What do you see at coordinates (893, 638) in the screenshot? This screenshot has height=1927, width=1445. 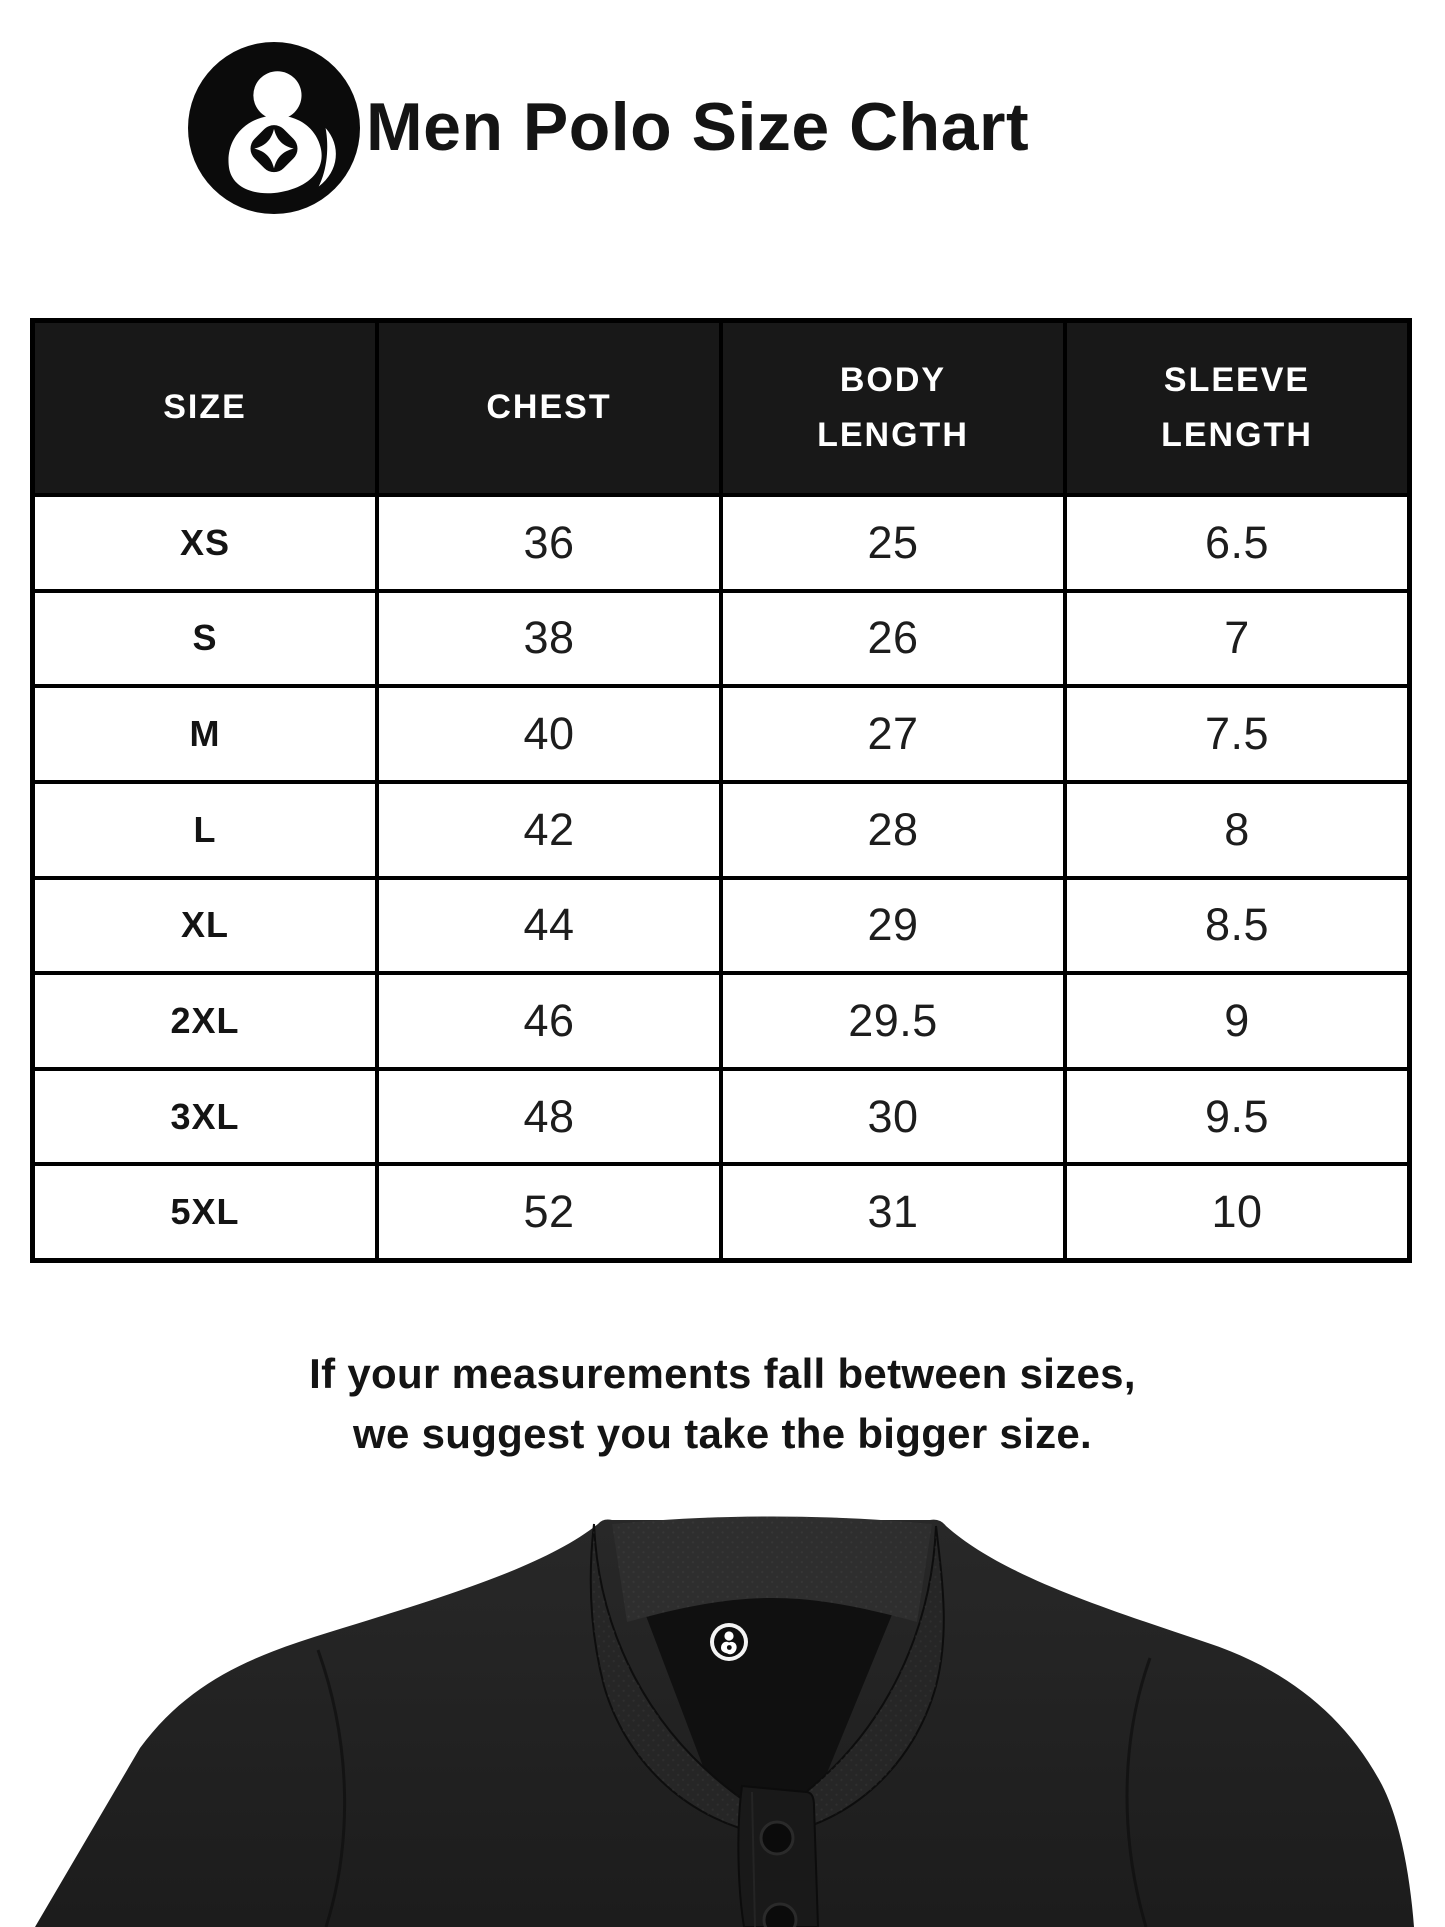 I see `body-length-cell: 26` at bounding box center [893, 638].